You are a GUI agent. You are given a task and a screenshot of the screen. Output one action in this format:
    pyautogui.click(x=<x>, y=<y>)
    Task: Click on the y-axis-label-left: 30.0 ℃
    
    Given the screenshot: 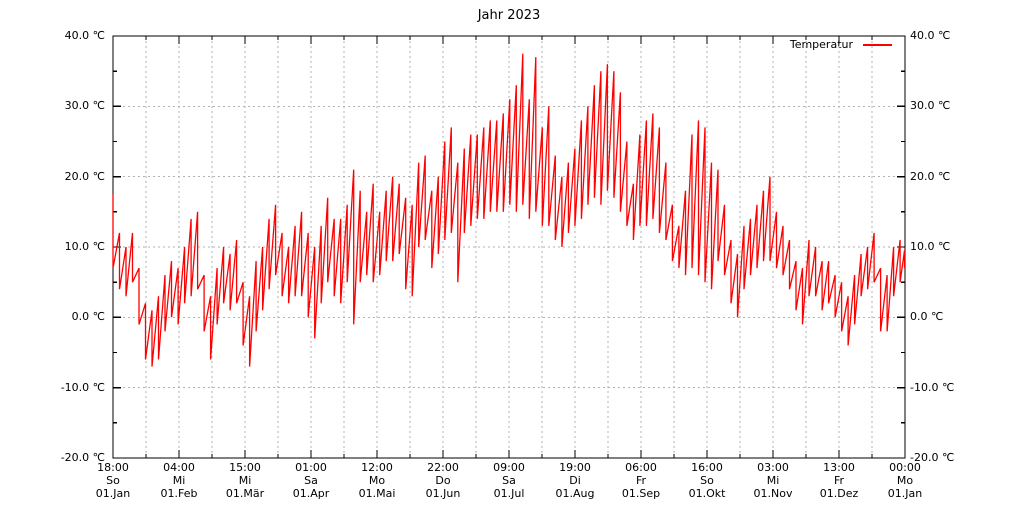 What is the action you would take?
    pyautogui.click(x=84, y=106)
    